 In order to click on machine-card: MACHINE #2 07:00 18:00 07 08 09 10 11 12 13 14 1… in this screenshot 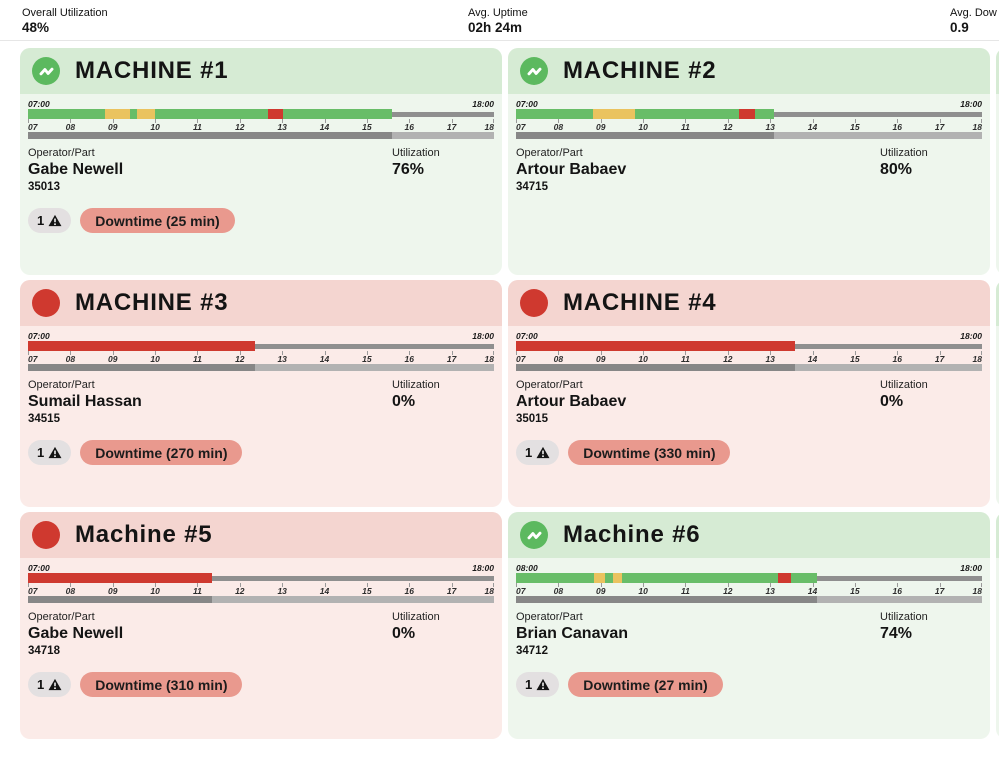, I will do `click(749, 161)`.